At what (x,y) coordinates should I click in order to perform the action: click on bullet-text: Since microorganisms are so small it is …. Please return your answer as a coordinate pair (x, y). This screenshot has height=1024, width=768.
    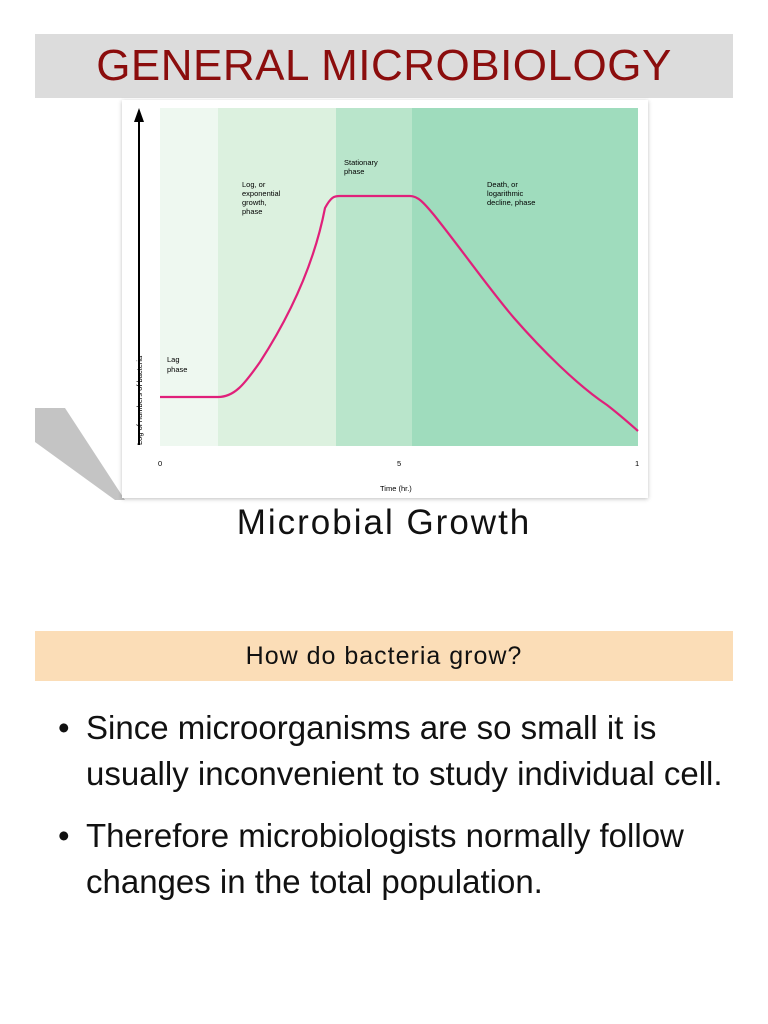
    Looking at the image, I should click on (404, 750).